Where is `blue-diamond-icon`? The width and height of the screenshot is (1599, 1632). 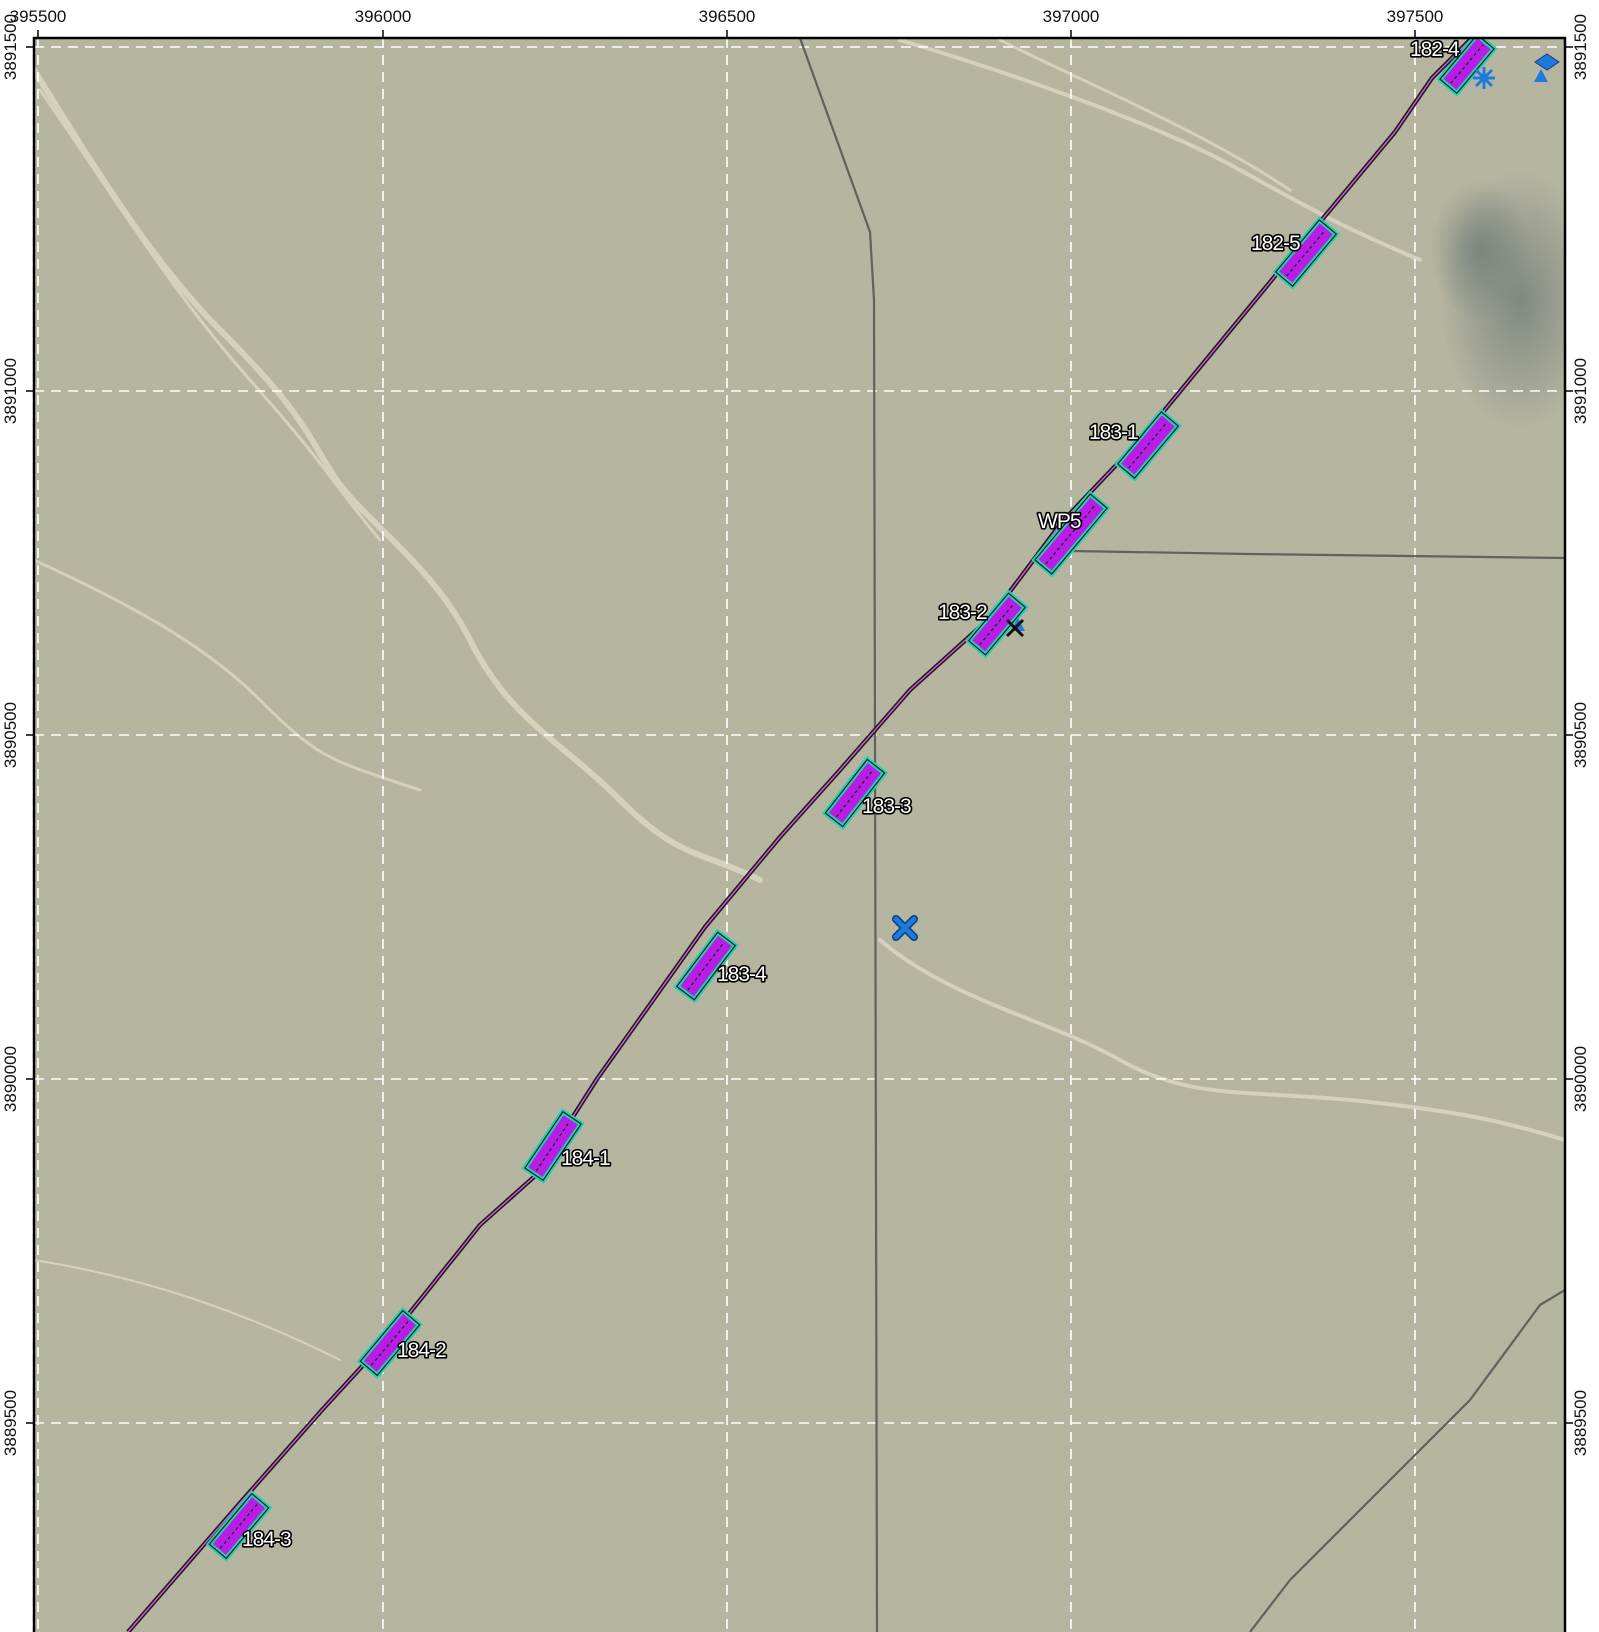 blue-diamond-icon is located at coordinates (1547, 62).